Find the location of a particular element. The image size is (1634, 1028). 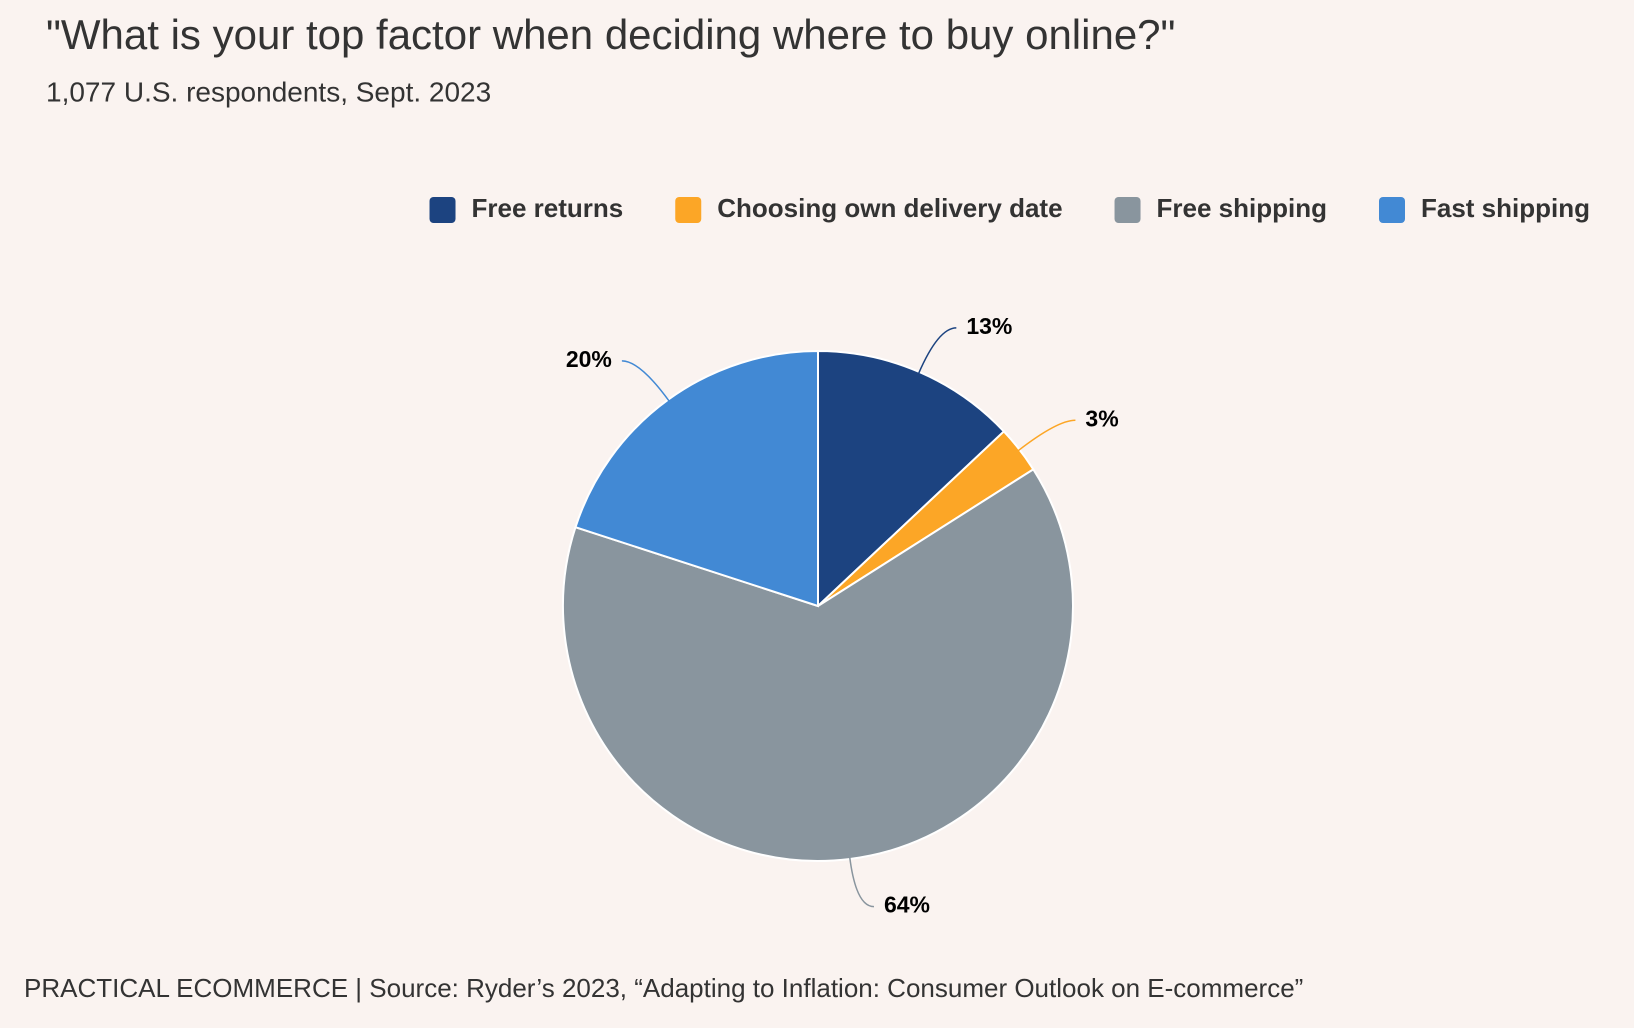

legend-label: Fast shipping is located at coordinates (1505, 208).